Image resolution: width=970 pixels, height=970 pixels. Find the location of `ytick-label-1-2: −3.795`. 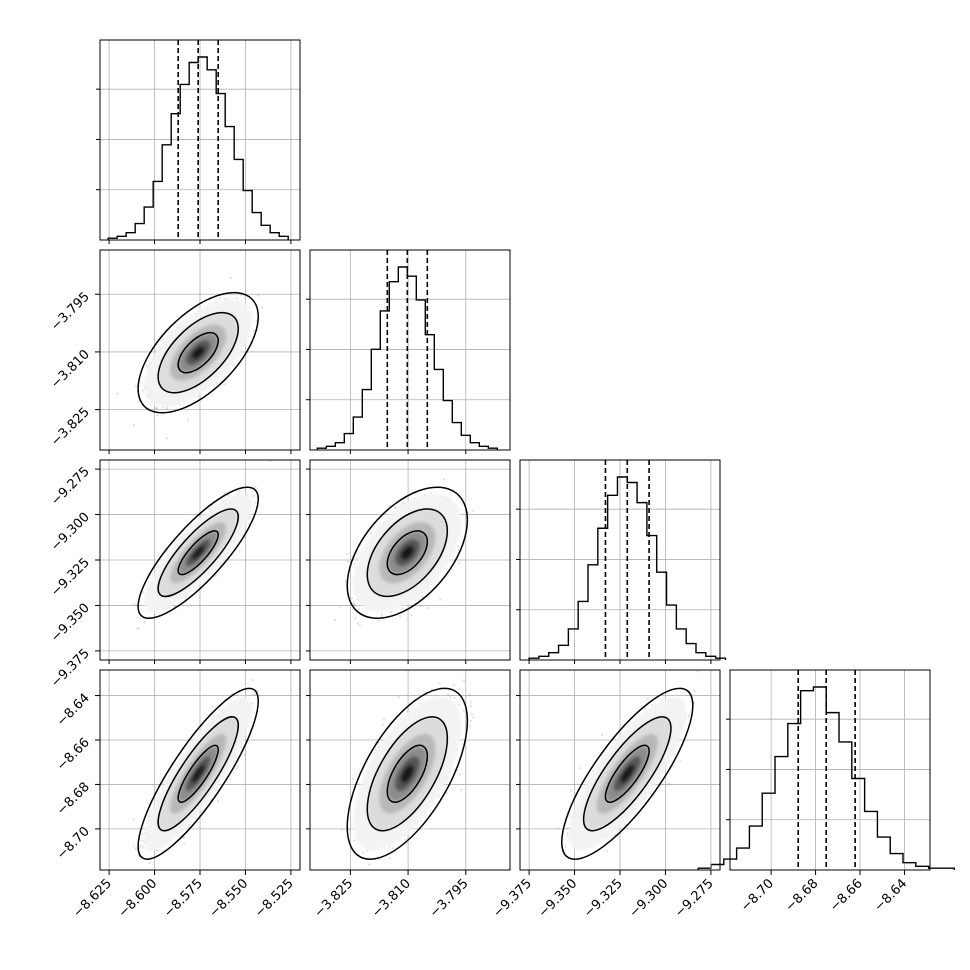

ytick-label-1-2: −3.795 is located at coordinates (70, 311).